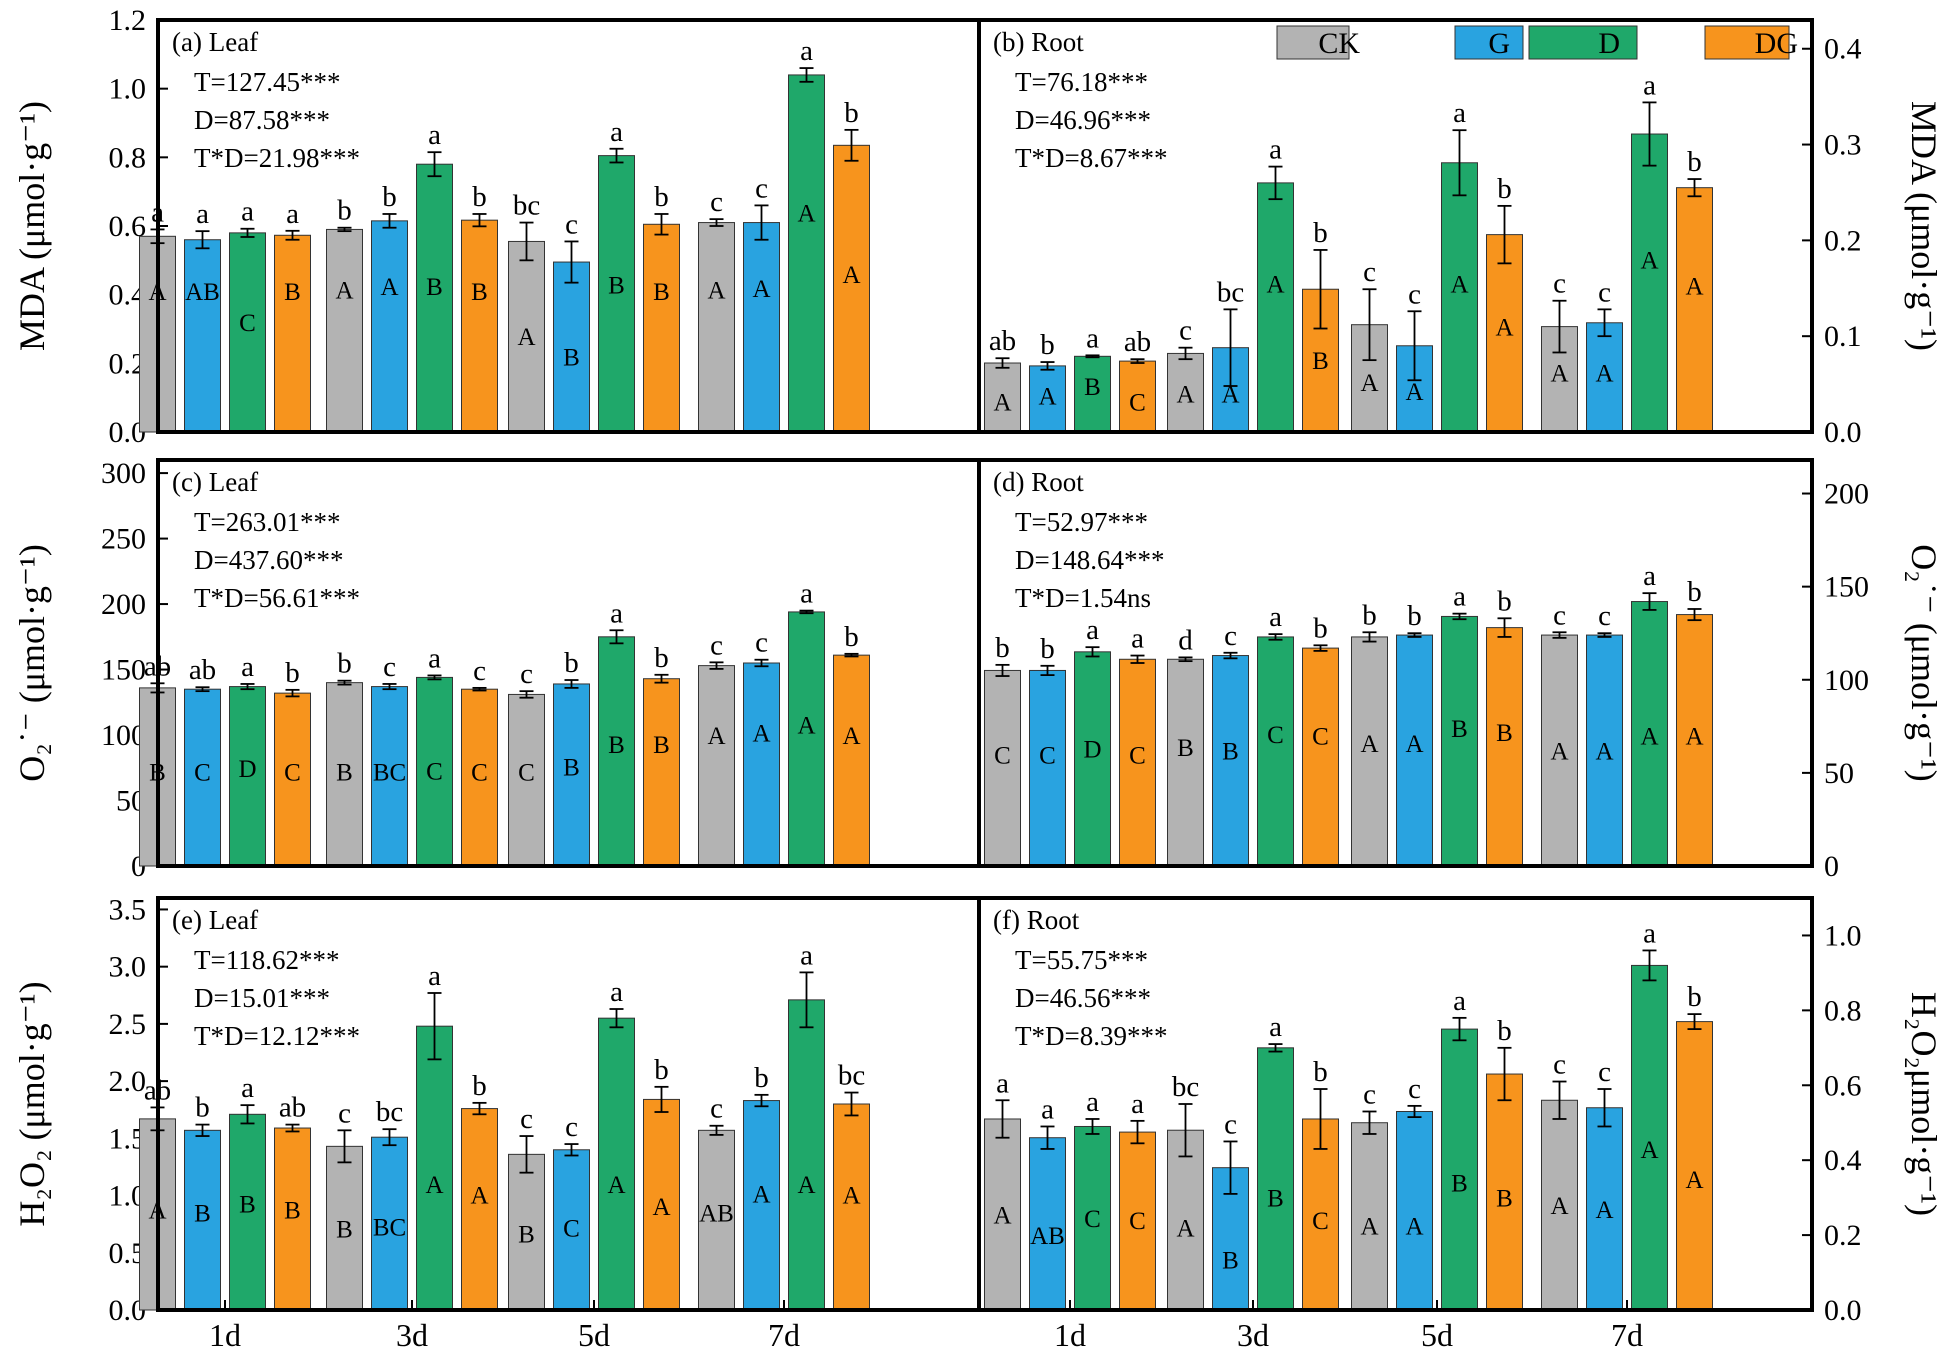 The image size is (1949, 1350). Describe the element at coordinates (594, 1333) in the screenshot. I see `x-tick-label: 5d` at that location.